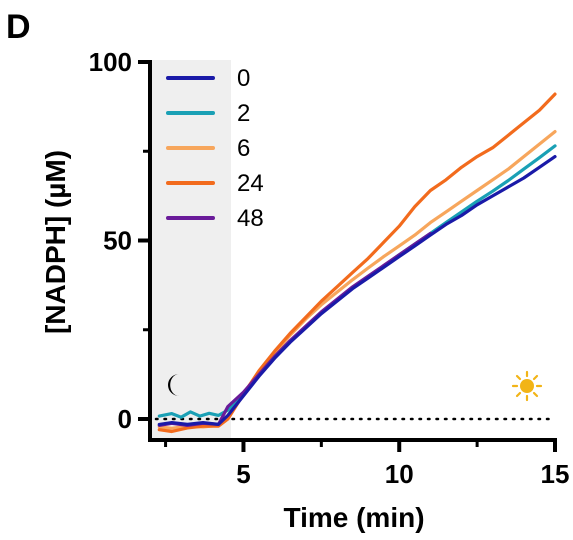 This screenshot has height=540, width=573. Describe the element at coordinates (243, 148) in the screenshot. I see `legend-label-6: 6` at that location.